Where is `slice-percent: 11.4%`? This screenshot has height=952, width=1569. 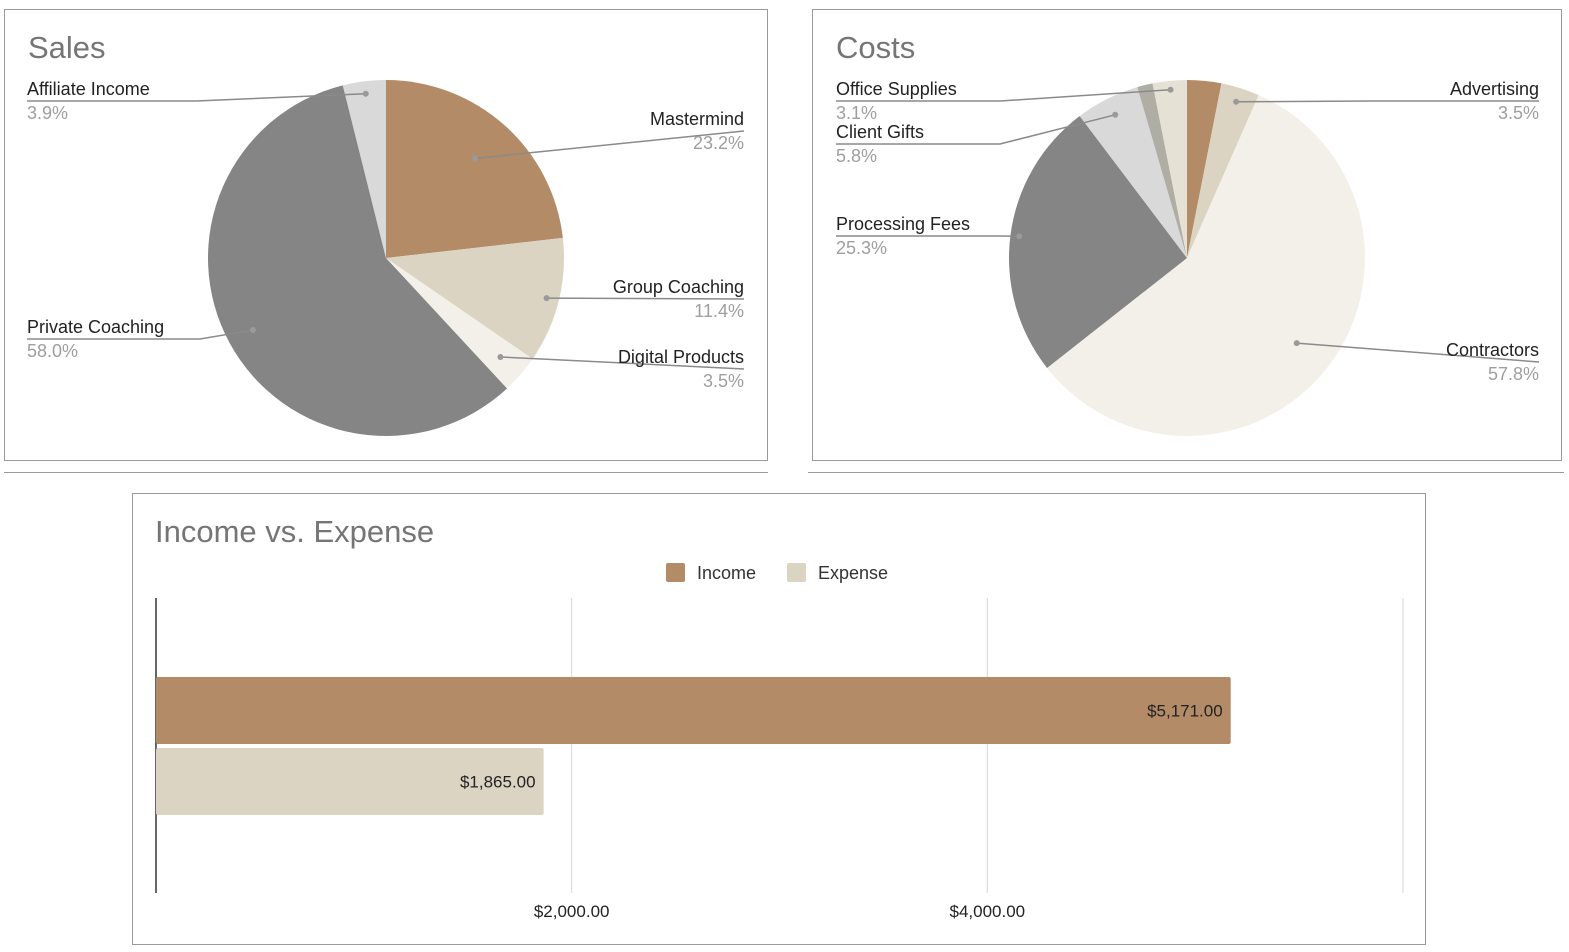
slice-percent: 11.4% is located at coordinates (719, 311).